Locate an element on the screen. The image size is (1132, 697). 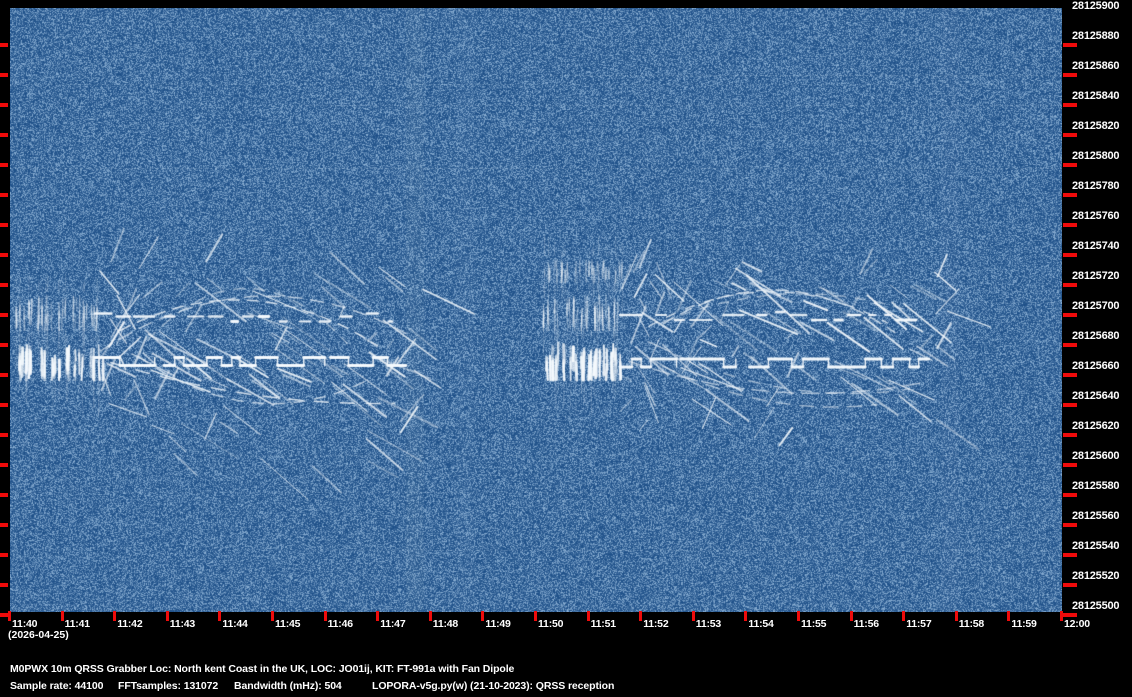
date-label: (2026-04-25) is located at coordinates (38, 635).